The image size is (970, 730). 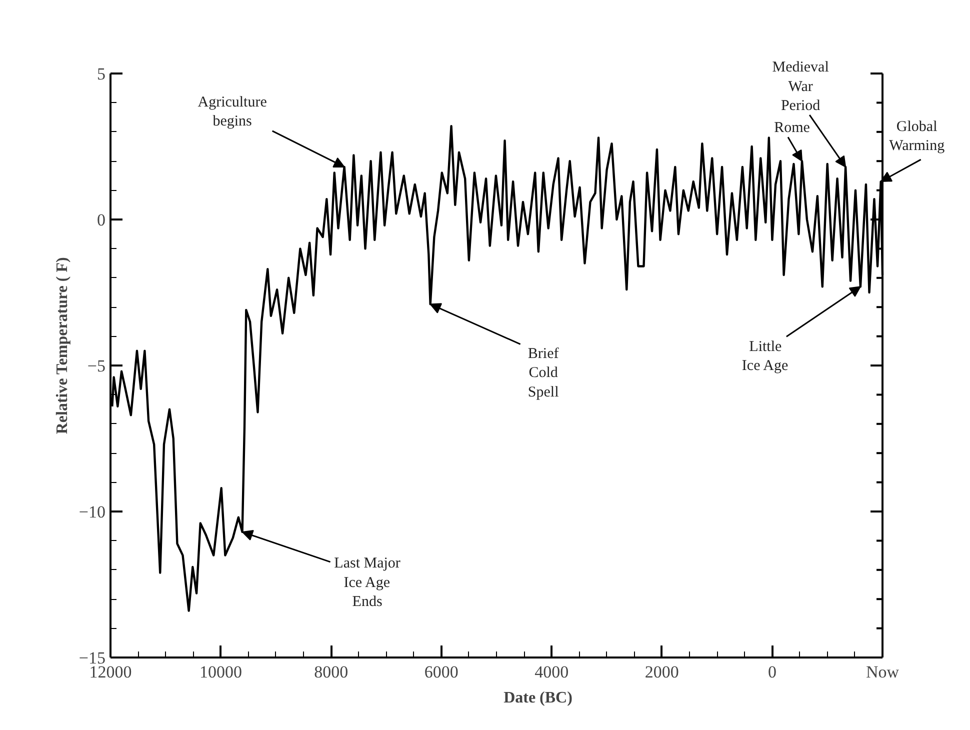 What do you see at coordinates (101, 220) in the screenshot?
I see `y-tick-label: 0` at bounding box center [101, 220].